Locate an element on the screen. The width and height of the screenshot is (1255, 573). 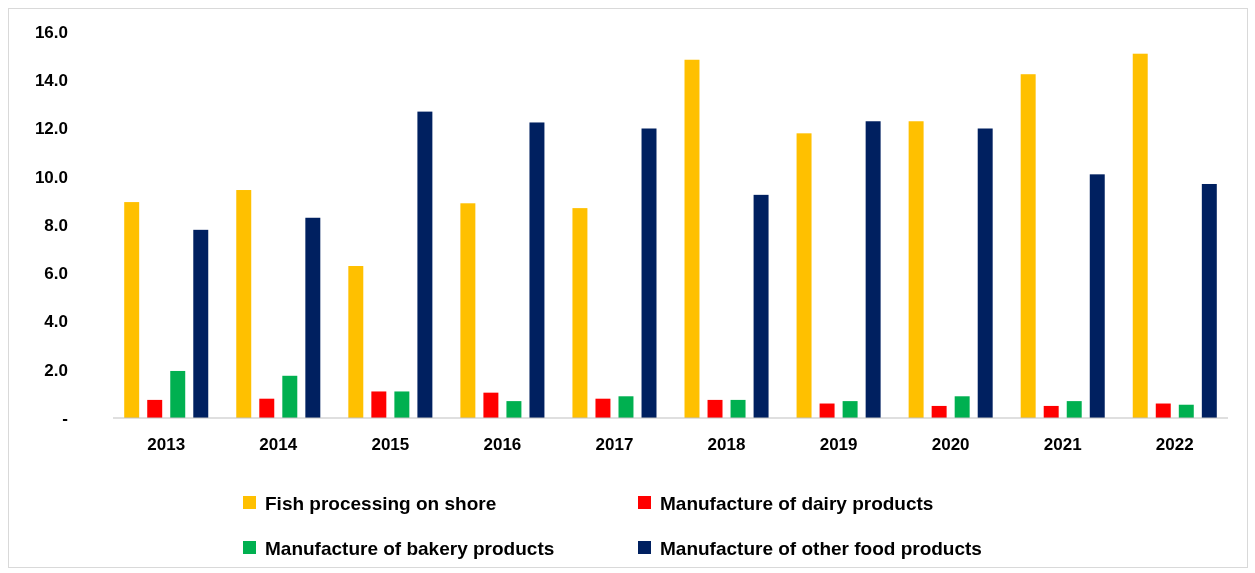
y-tick-label: 6.0 is located at coordinates (56, 274).